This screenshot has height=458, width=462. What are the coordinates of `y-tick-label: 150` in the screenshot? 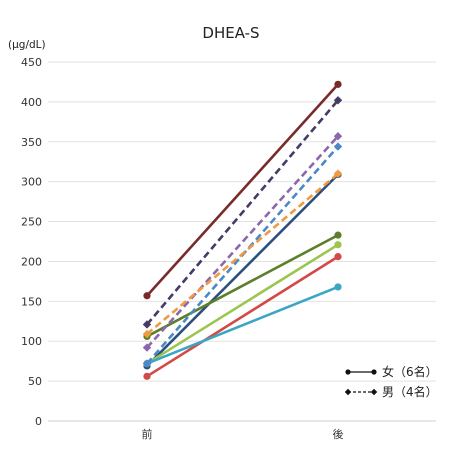 It's located at (31, 301).